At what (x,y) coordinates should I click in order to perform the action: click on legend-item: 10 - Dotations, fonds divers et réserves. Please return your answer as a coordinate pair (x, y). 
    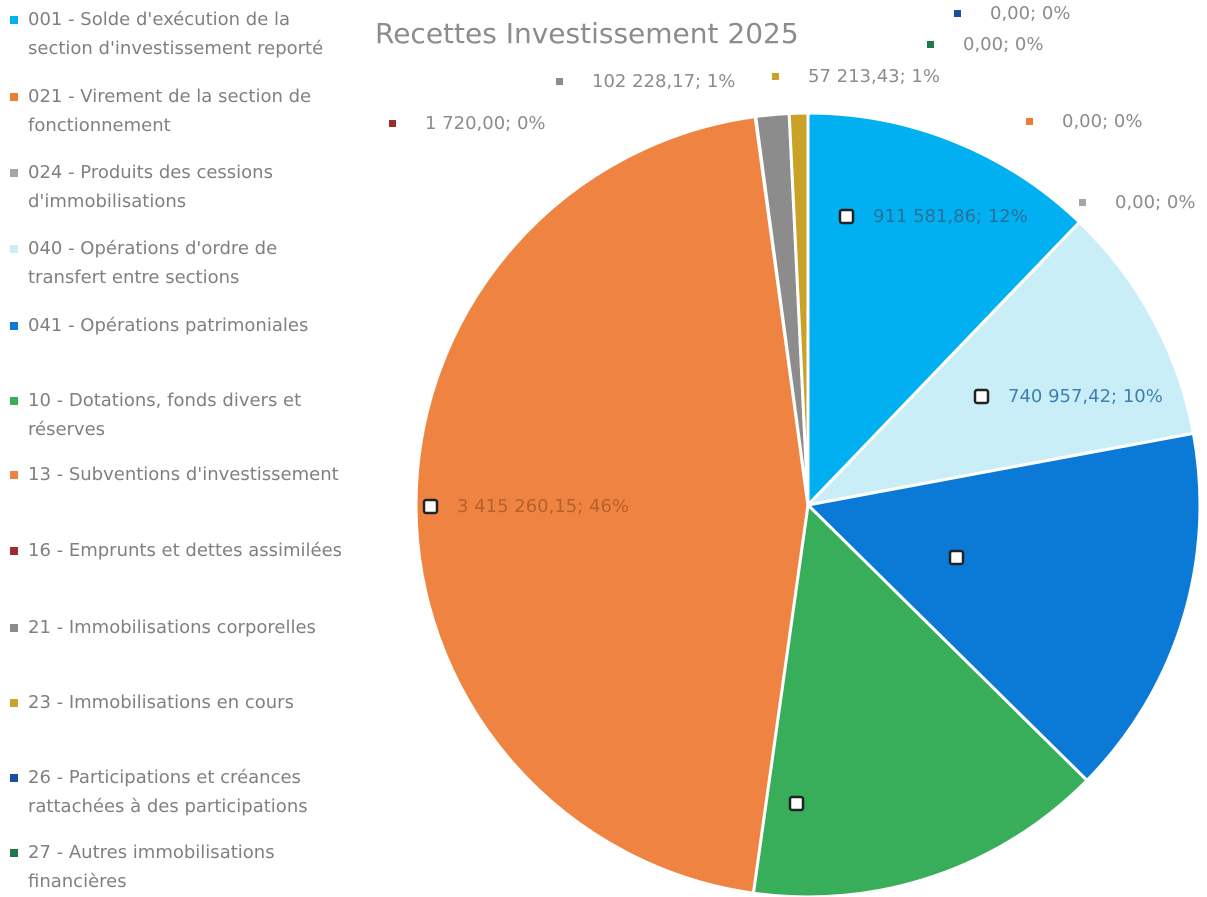
    Looking at the image, I should click on (184, 415).